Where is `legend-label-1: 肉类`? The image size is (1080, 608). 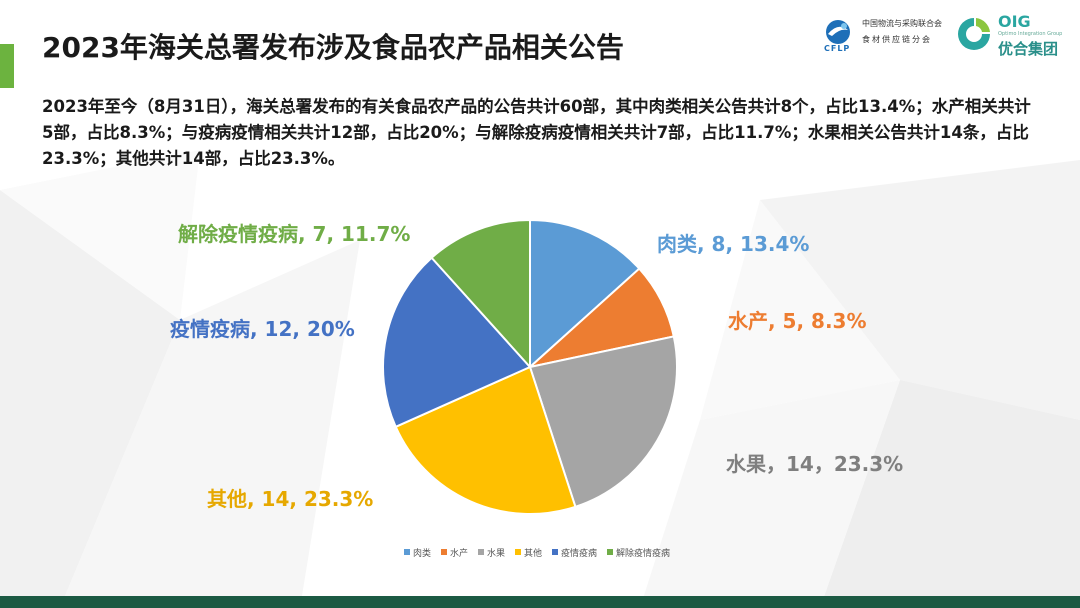
legend-label-1: 肉类 is located at coordinates (422, 553).